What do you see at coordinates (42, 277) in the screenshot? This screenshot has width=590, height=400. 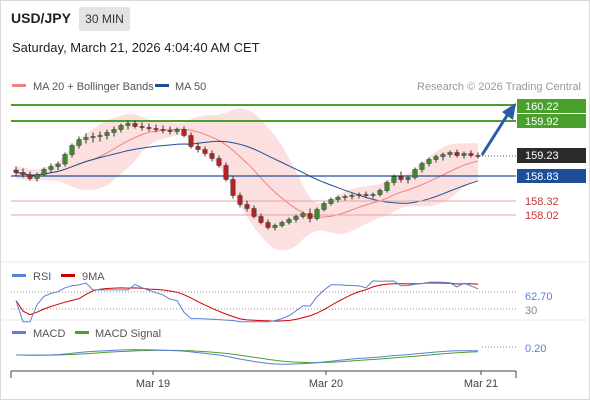 I see `rsi-legend-label: RSI` at bounding box center [42, 277].